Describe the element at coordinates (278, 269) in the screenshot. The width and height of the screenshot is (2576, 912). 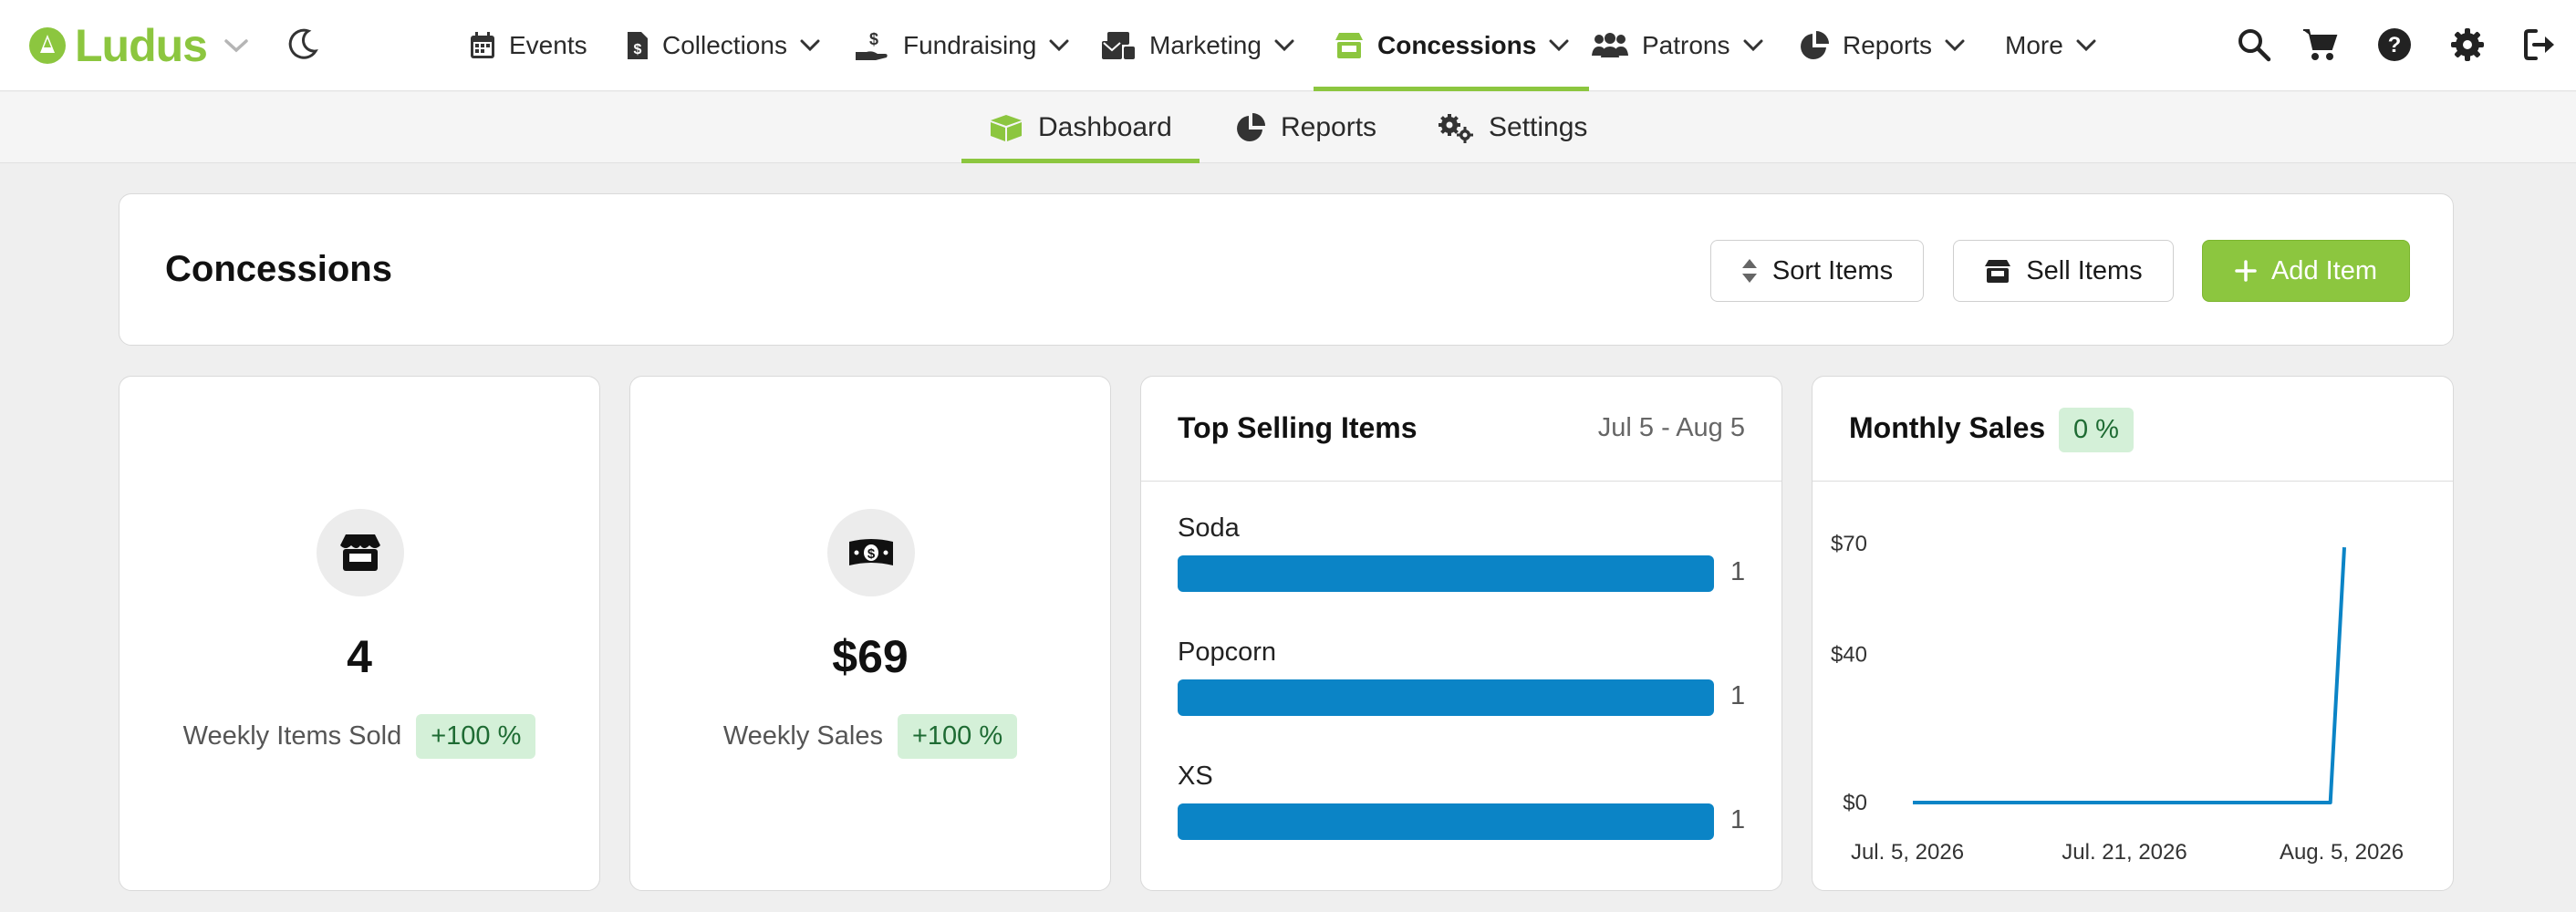
I see `page-title: Concessions` at that location.